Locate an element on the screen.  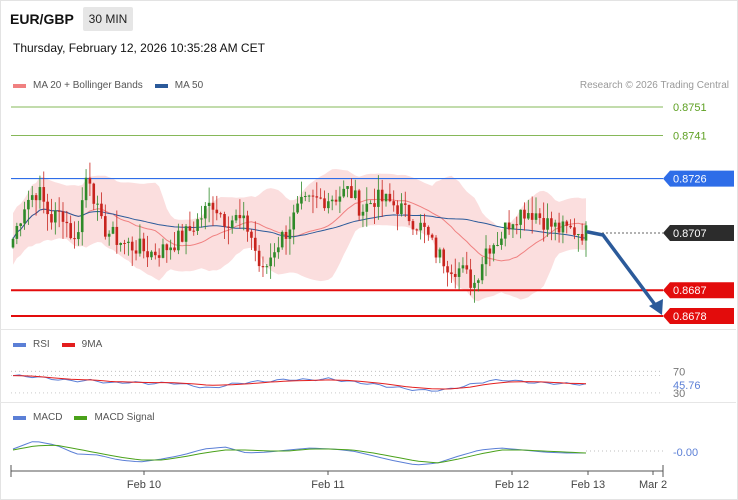
level-label: 0.8741 is located at coordinates (690, 137).